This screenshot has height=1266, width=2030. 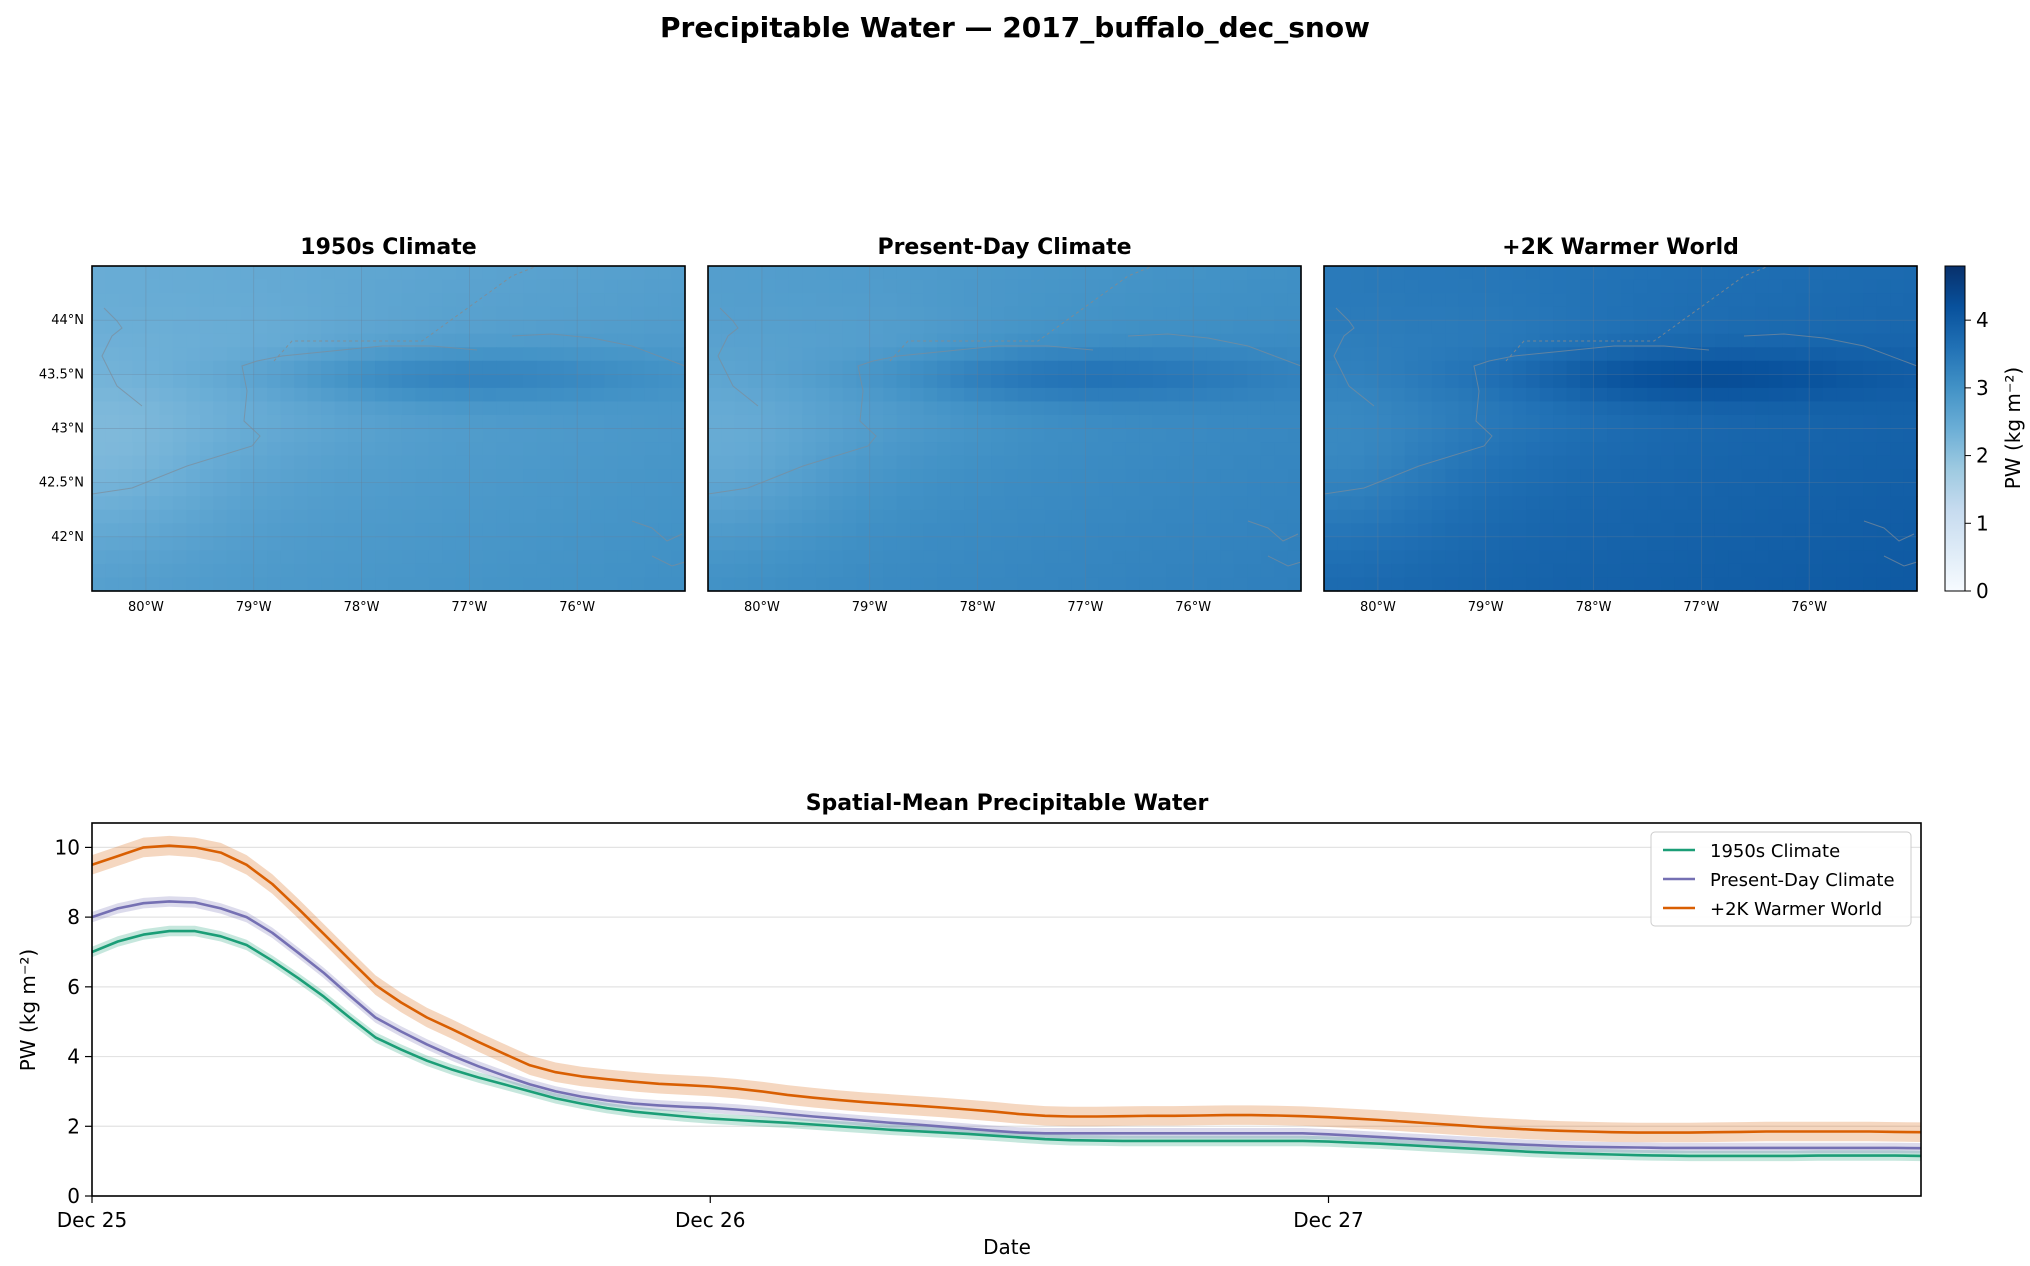 I want to click on legend-label: +2K Warmer World, so click(x=1796, y=909).